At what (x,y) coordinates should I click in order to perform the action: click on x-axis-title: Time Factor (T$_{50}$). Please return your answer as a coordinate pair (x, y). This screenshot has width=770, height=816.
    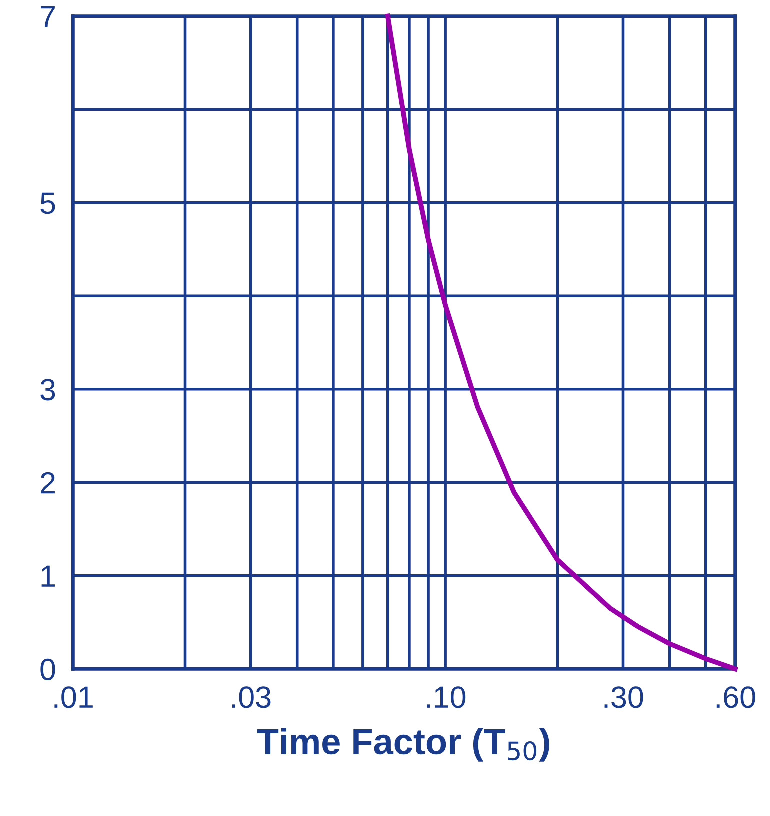
    Looking at the image, I should click on (403, 745).